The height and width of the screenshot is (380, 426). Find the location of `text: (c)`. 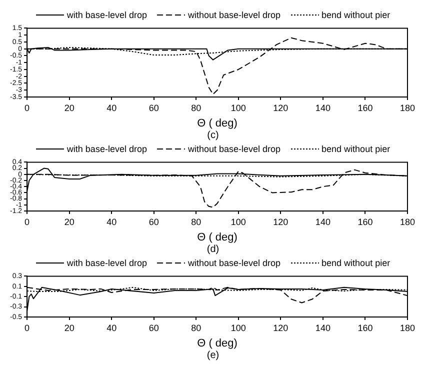

text: (c) is located at coordinates (213, 136).